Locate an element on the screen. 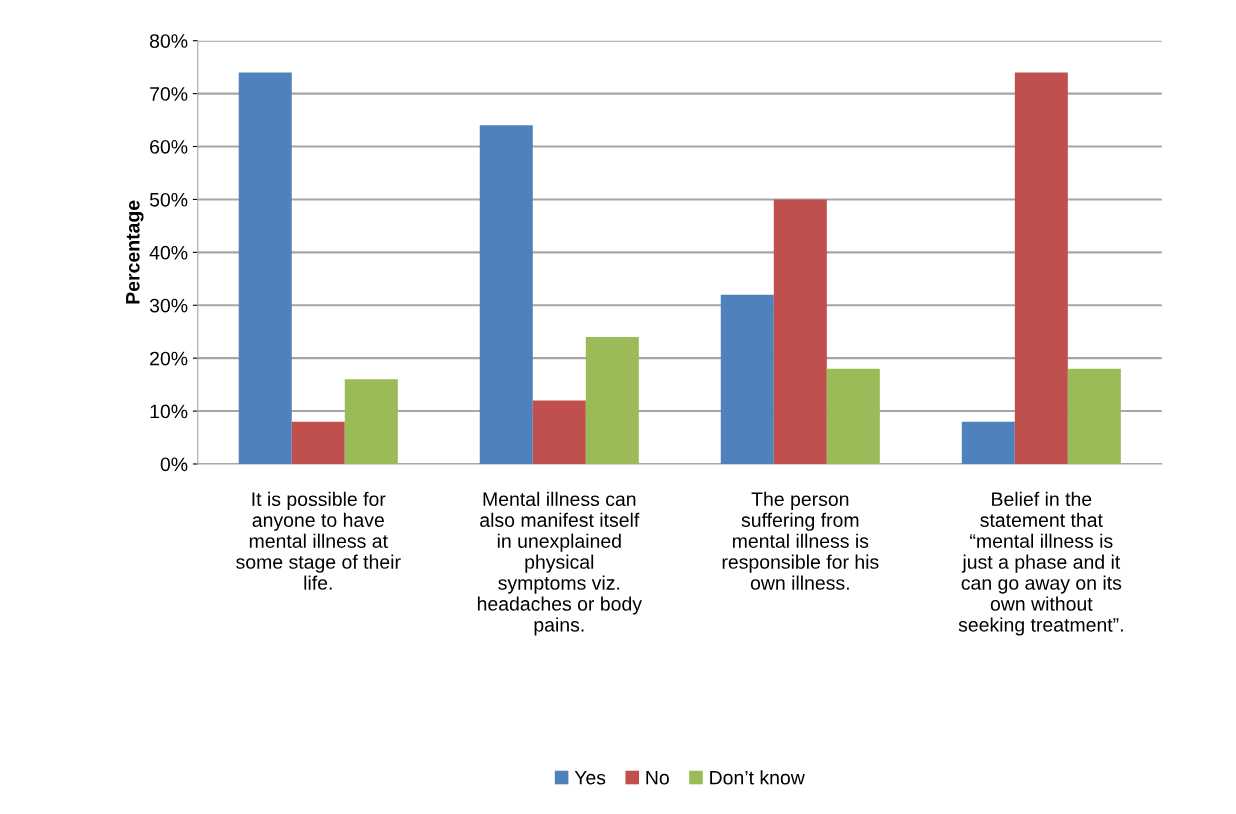 This screenshot has height=814, width=1236. y-tick-label: 30% is located at coordinates (168, 305).